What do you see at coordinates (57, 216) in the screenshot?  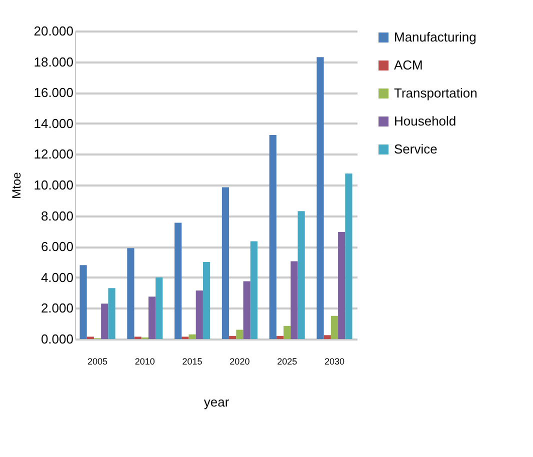 I see `y-tick-label: 8.000` at bounding box center [57, 216].